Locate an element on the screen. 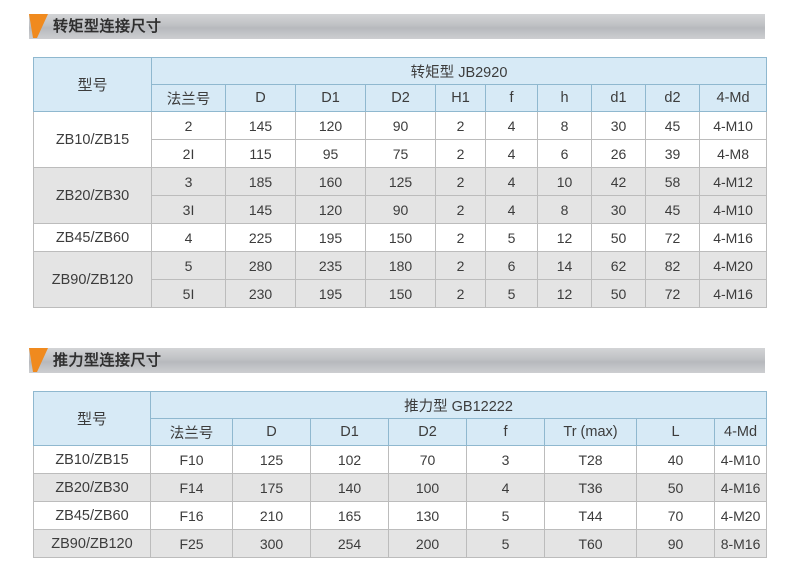  cell: 14 is located at coordinates (564, 265).